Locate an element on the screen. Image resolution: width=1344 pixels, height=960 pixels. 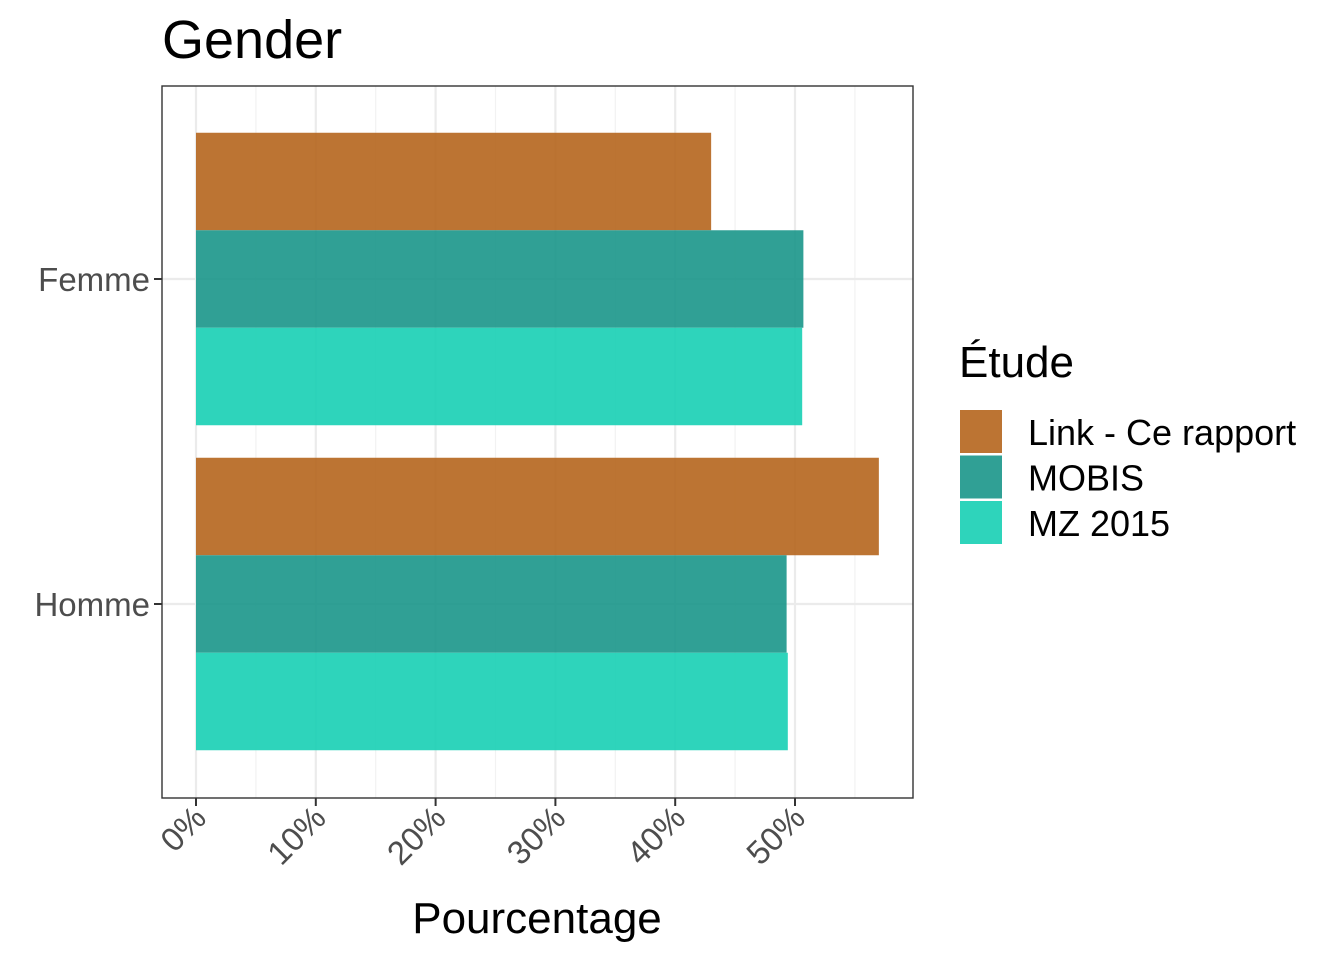
y-tick-label-homme: Homme is located at coordinates (92, 604).